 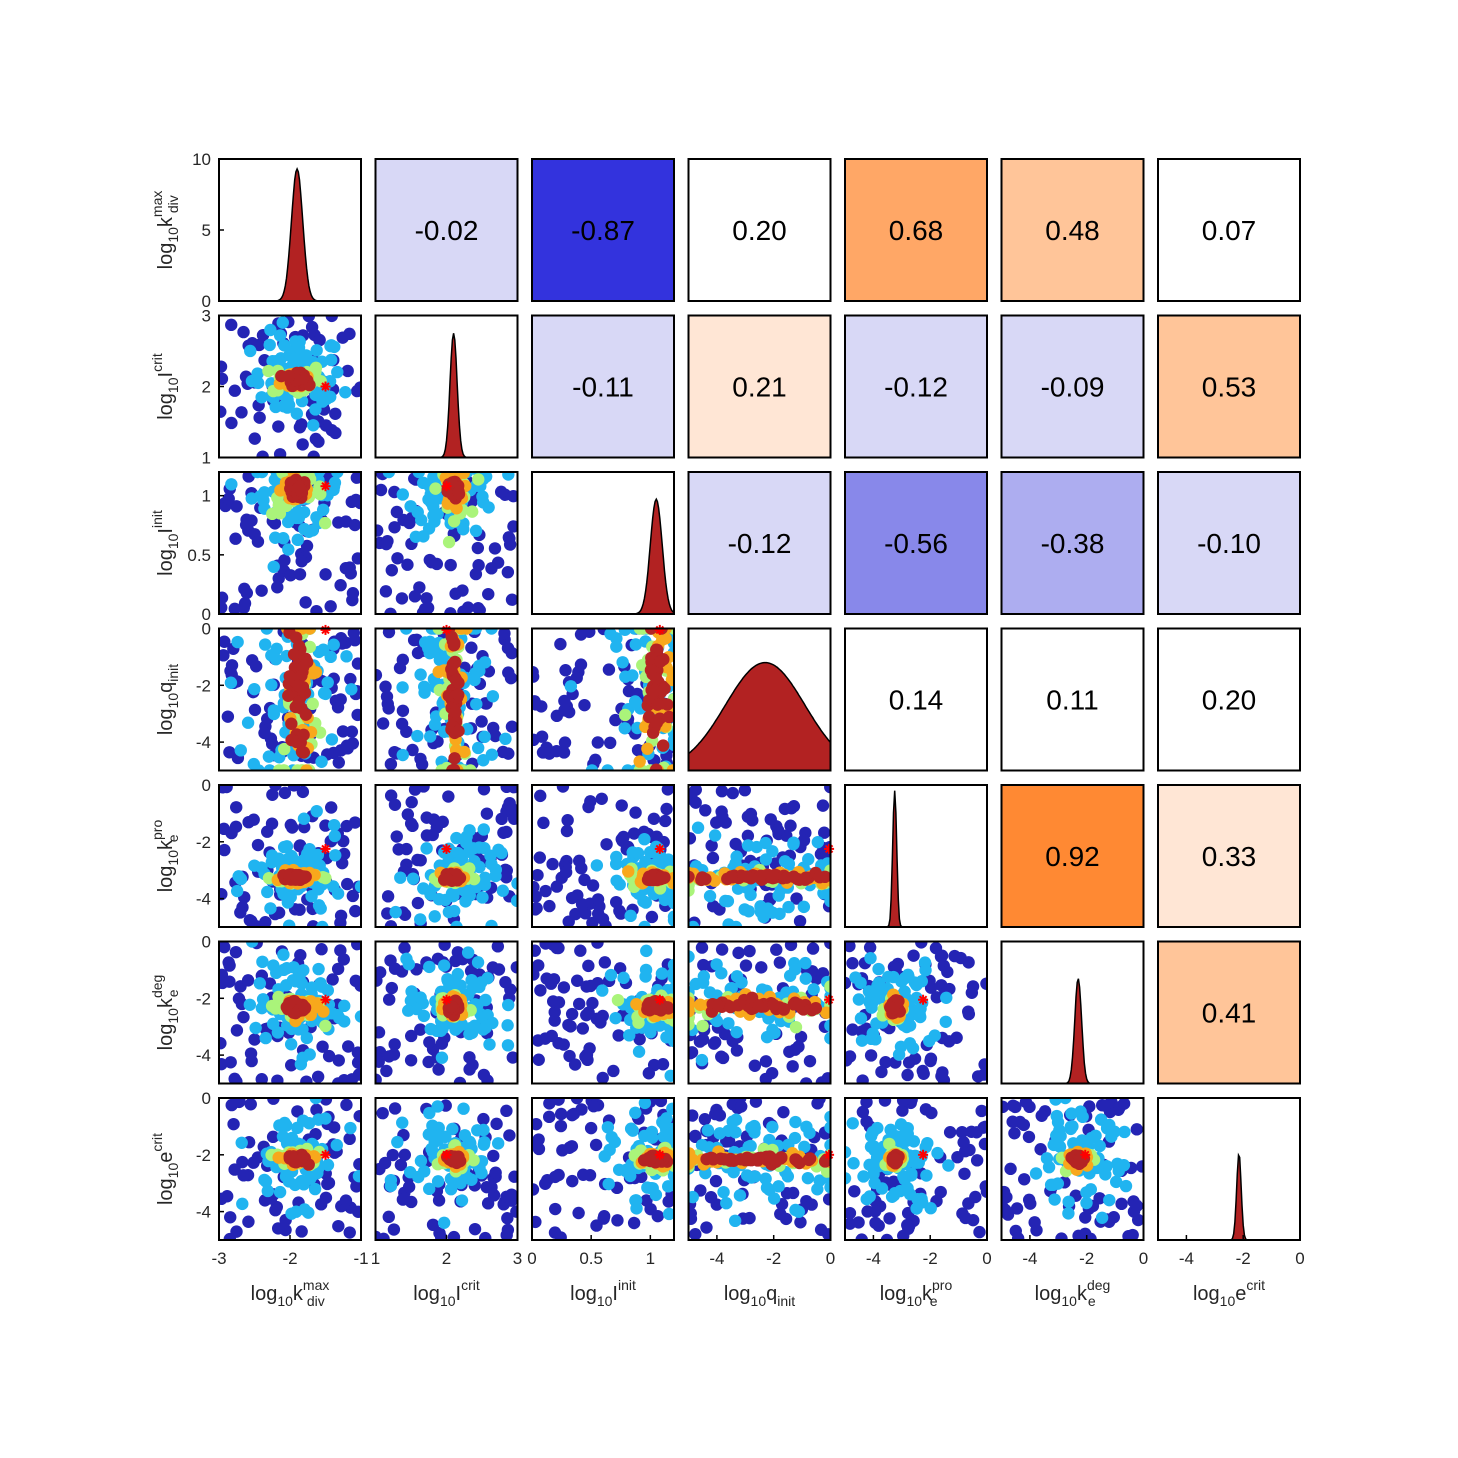 What do you see at coordinates (203, 1055) in the screenshot?
I see `y-tick-label: -4` at bounding box center [203, 1055].